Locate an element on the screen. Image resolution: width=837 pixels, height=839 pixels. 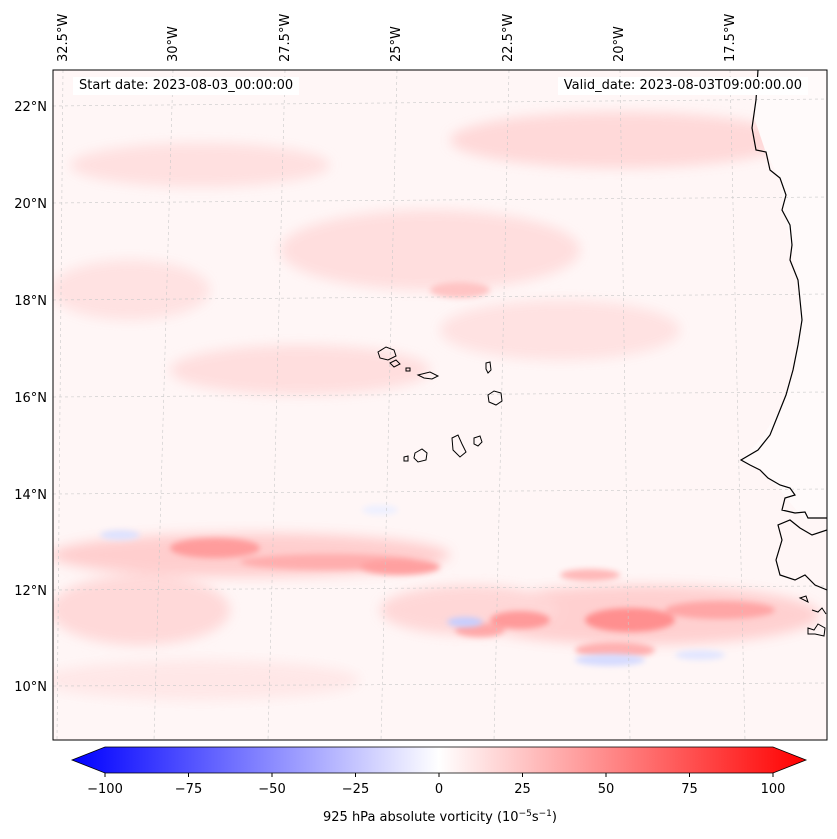
colorbar-tick-label: −100 is located at coordinates (105, 789).